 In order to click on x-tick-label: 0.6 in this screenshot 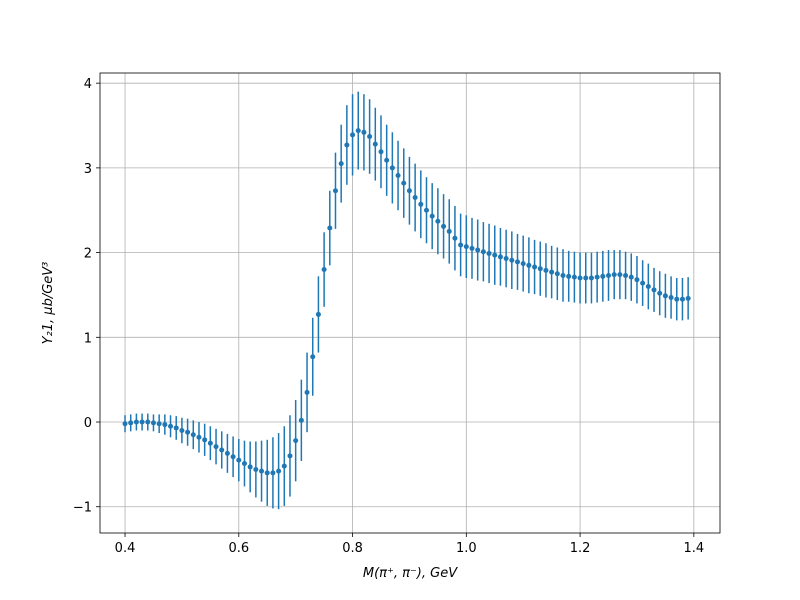, I will do `click(238, 548)`.